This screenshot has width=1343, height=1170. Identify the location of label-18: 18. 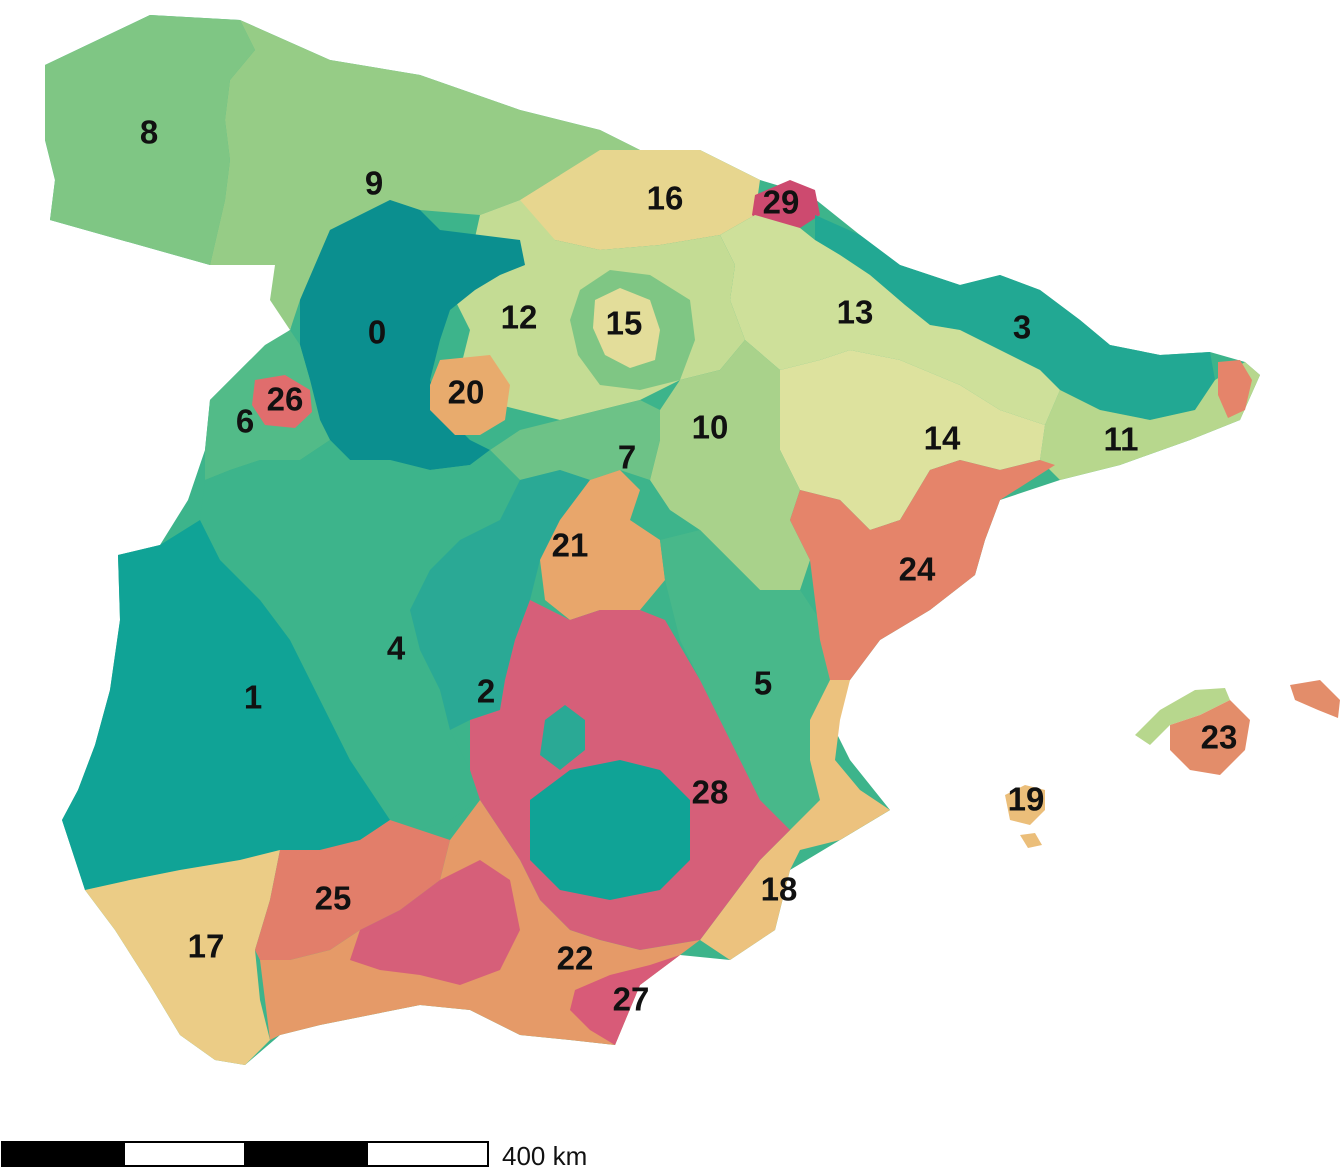
(779, 889).